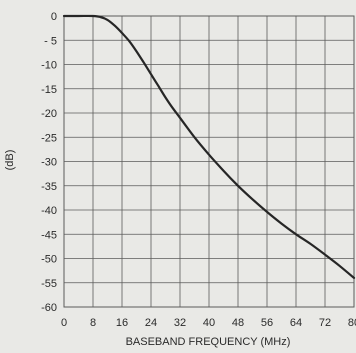 This screenshot has width=356, height=353. Describe the element at coordinates (122, 323) in the screenshot. I see `x-tick-label: 16` at that location.